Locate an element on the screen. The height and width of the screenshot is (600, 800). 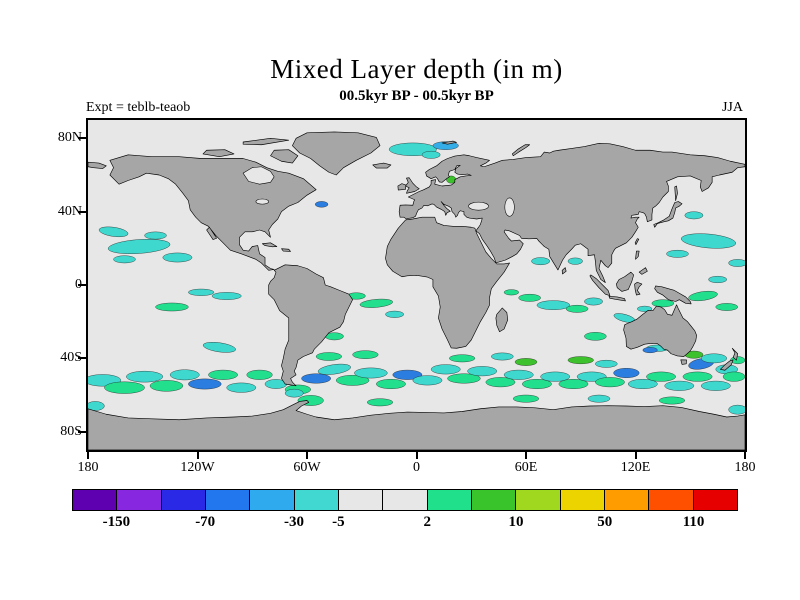
season-label: JJA is located at coordinates (732, 107).